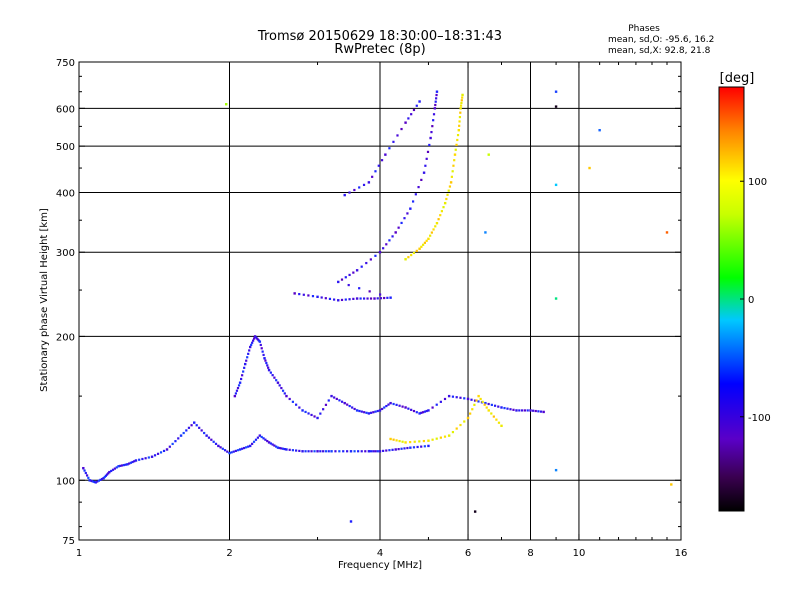 This screenshot has height=600, width=800. Describe the element at coordinates (755, 300) in the screenshot. I see `colorbar-ticks: 100 0 -100` at that location.